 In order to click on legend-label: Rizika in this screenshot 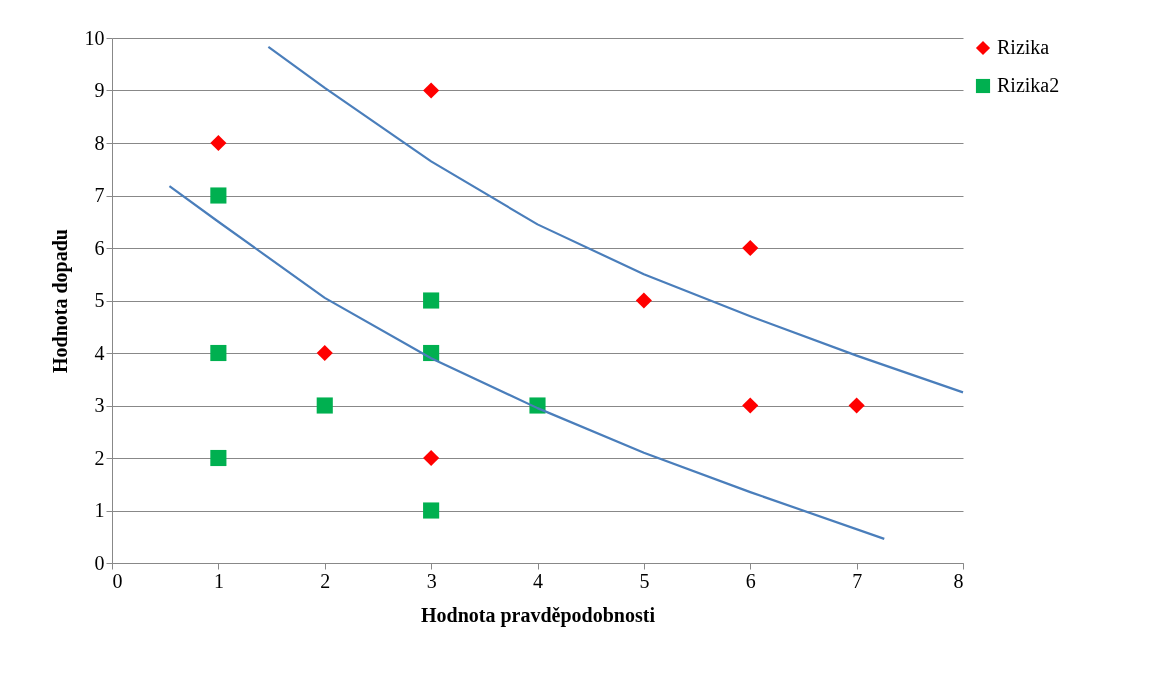, I will do `click(1023, 47)`.